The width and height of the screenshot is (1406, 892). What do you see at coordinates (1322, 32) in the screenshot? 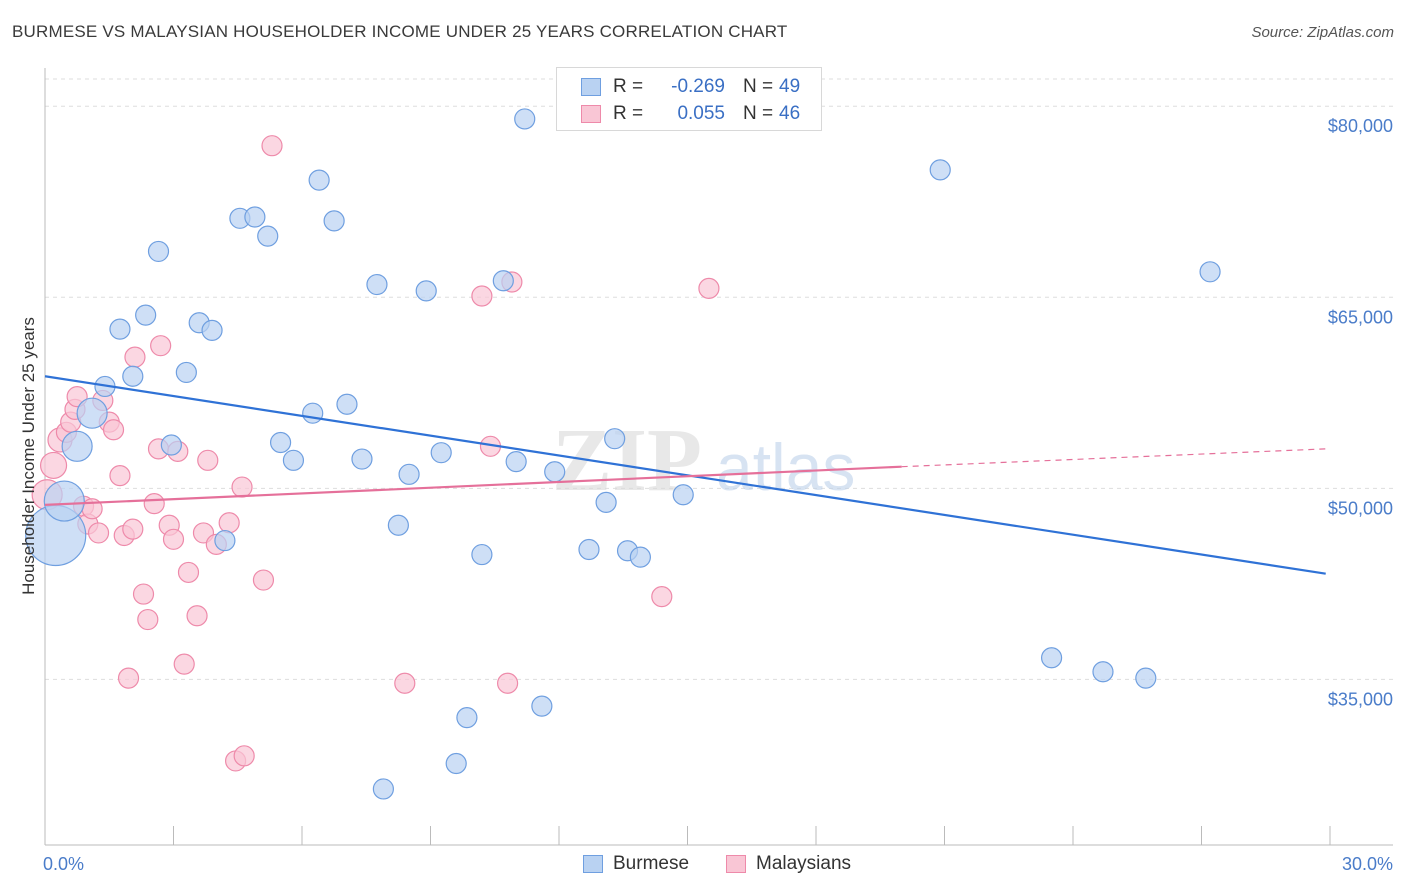
I see `source-label: Source: ZipAtlas.com` at bounding box center [1322, 32].